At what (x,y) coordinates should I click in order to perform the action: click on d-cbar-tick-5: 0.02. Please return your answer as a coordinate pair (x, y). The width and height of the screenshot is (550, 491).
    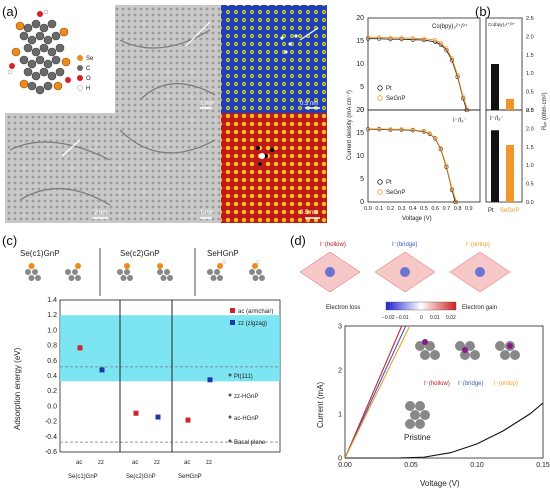
    Looking at the image, I should click on (451, 318).